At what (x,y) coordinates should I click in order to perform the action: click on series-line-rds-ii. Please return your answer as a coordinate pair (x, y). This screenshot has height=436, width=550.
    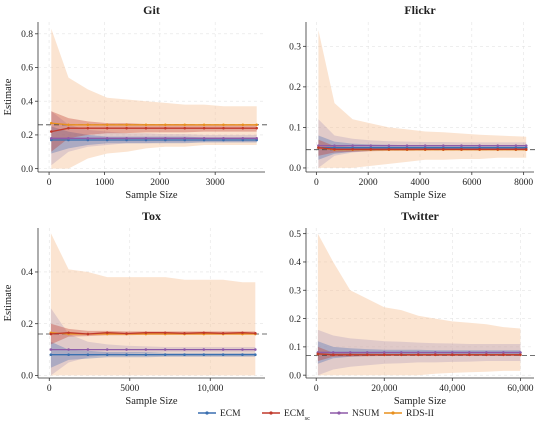
    Looking at the image, I should click on (154, 124).